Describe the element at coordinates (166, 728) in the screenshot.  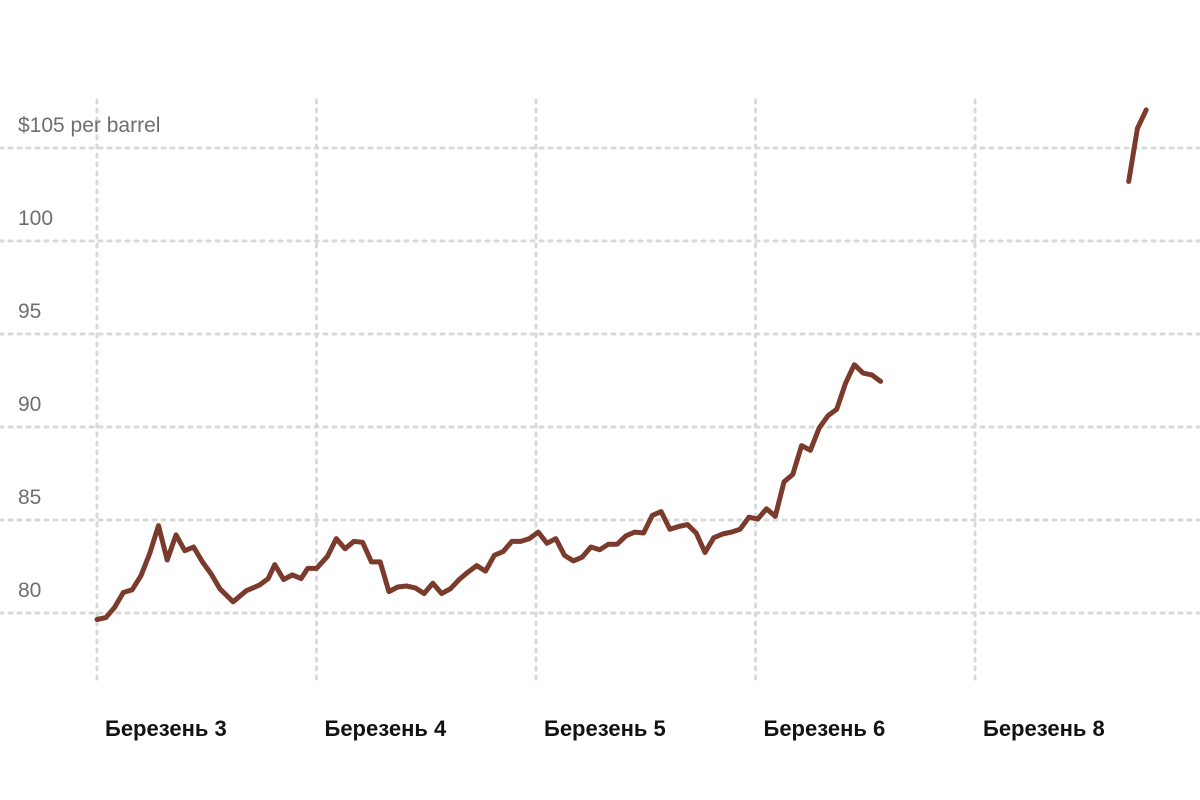
I see `x-tick-label: Березень 3` at that location.